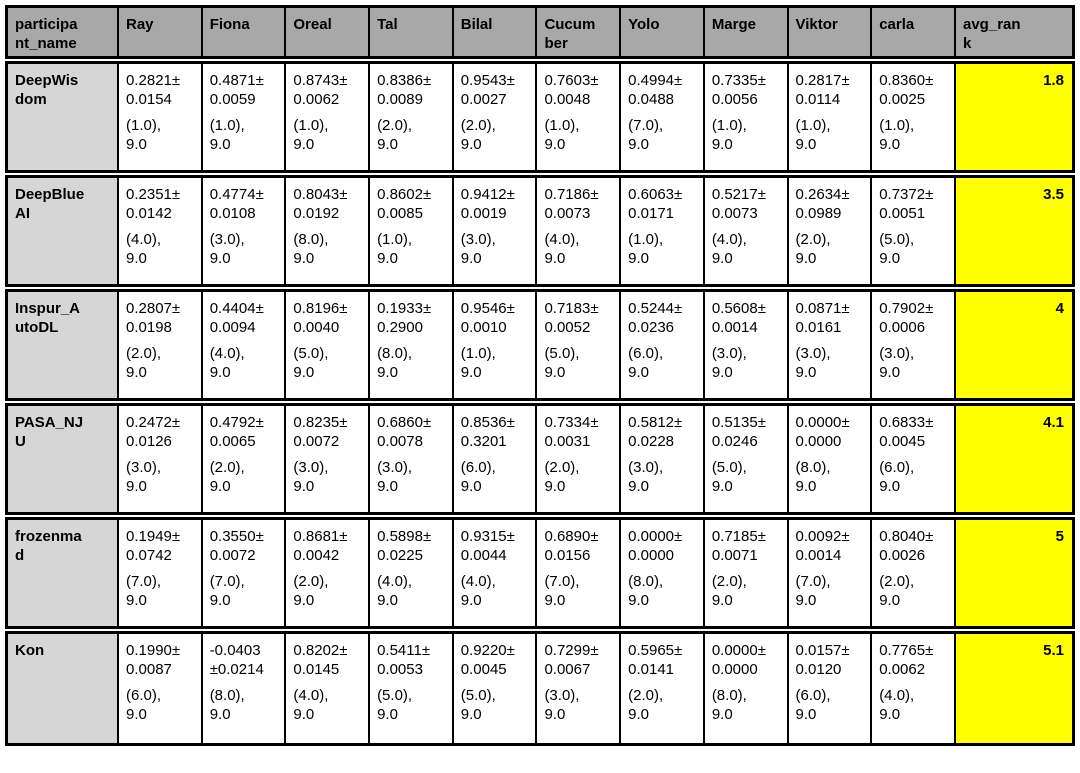 The width and height of the screenshot is (1080, 773). Describe the element at coordinates (316, 99) in the screenshot. I see `score-line: 0.0062` at that location.